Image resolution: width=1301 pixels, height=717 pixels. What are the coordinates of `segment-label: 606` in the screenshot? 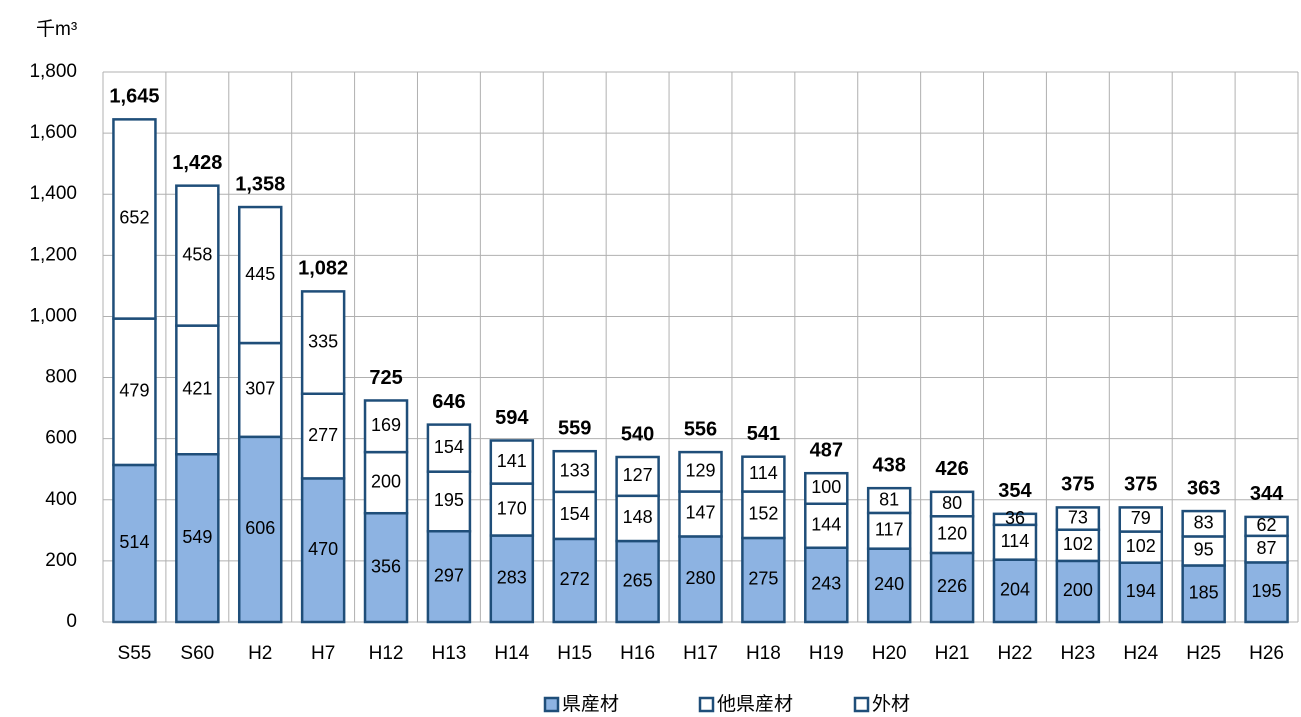 It's located at (260, 528).